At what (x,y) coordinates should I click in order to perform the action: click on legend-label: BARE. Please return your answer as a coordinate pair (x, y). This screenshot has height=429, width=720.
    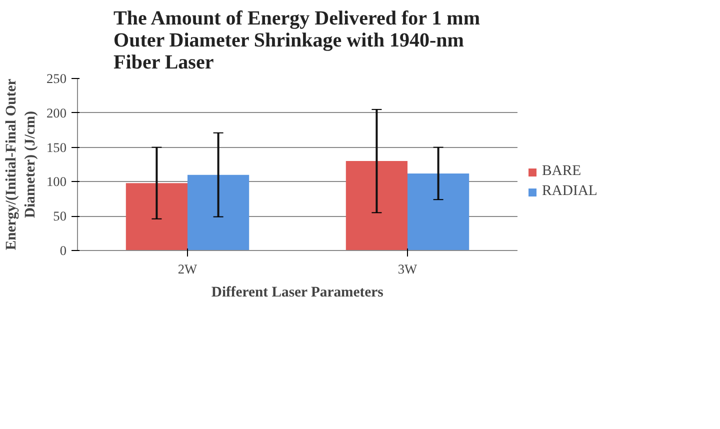
    Looking at the image, I should click on (562, 171).